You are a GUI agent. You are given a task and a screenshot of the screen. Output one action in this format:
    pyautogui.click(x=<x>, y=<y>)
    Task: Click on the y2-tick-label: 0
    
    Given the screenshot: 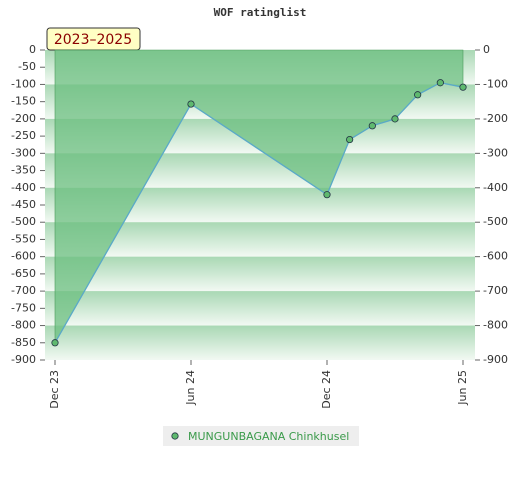 What is the action you would take?
    pyautogui.click(x=486, y=49)
    